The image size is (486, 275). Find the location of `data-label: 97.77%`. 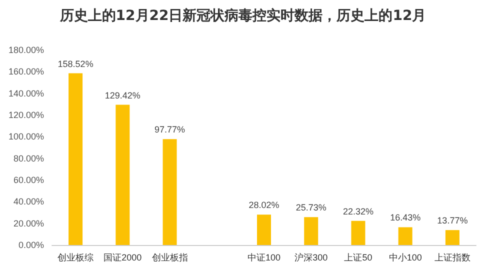

data-label: 97.77% is located at coordinates (170, 129).